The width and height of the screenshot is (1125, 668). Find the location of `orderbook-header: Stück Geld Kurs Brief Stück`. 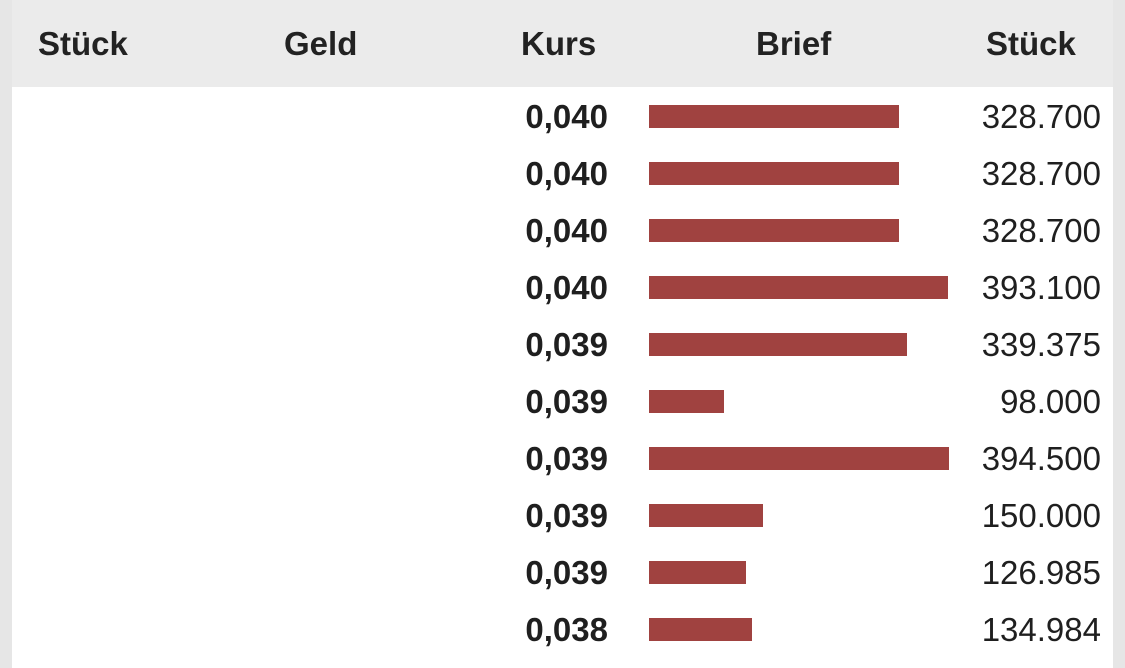

orderbook-header: Stück Geld Kurs Brief Stück is located at coordinates (562, 43).